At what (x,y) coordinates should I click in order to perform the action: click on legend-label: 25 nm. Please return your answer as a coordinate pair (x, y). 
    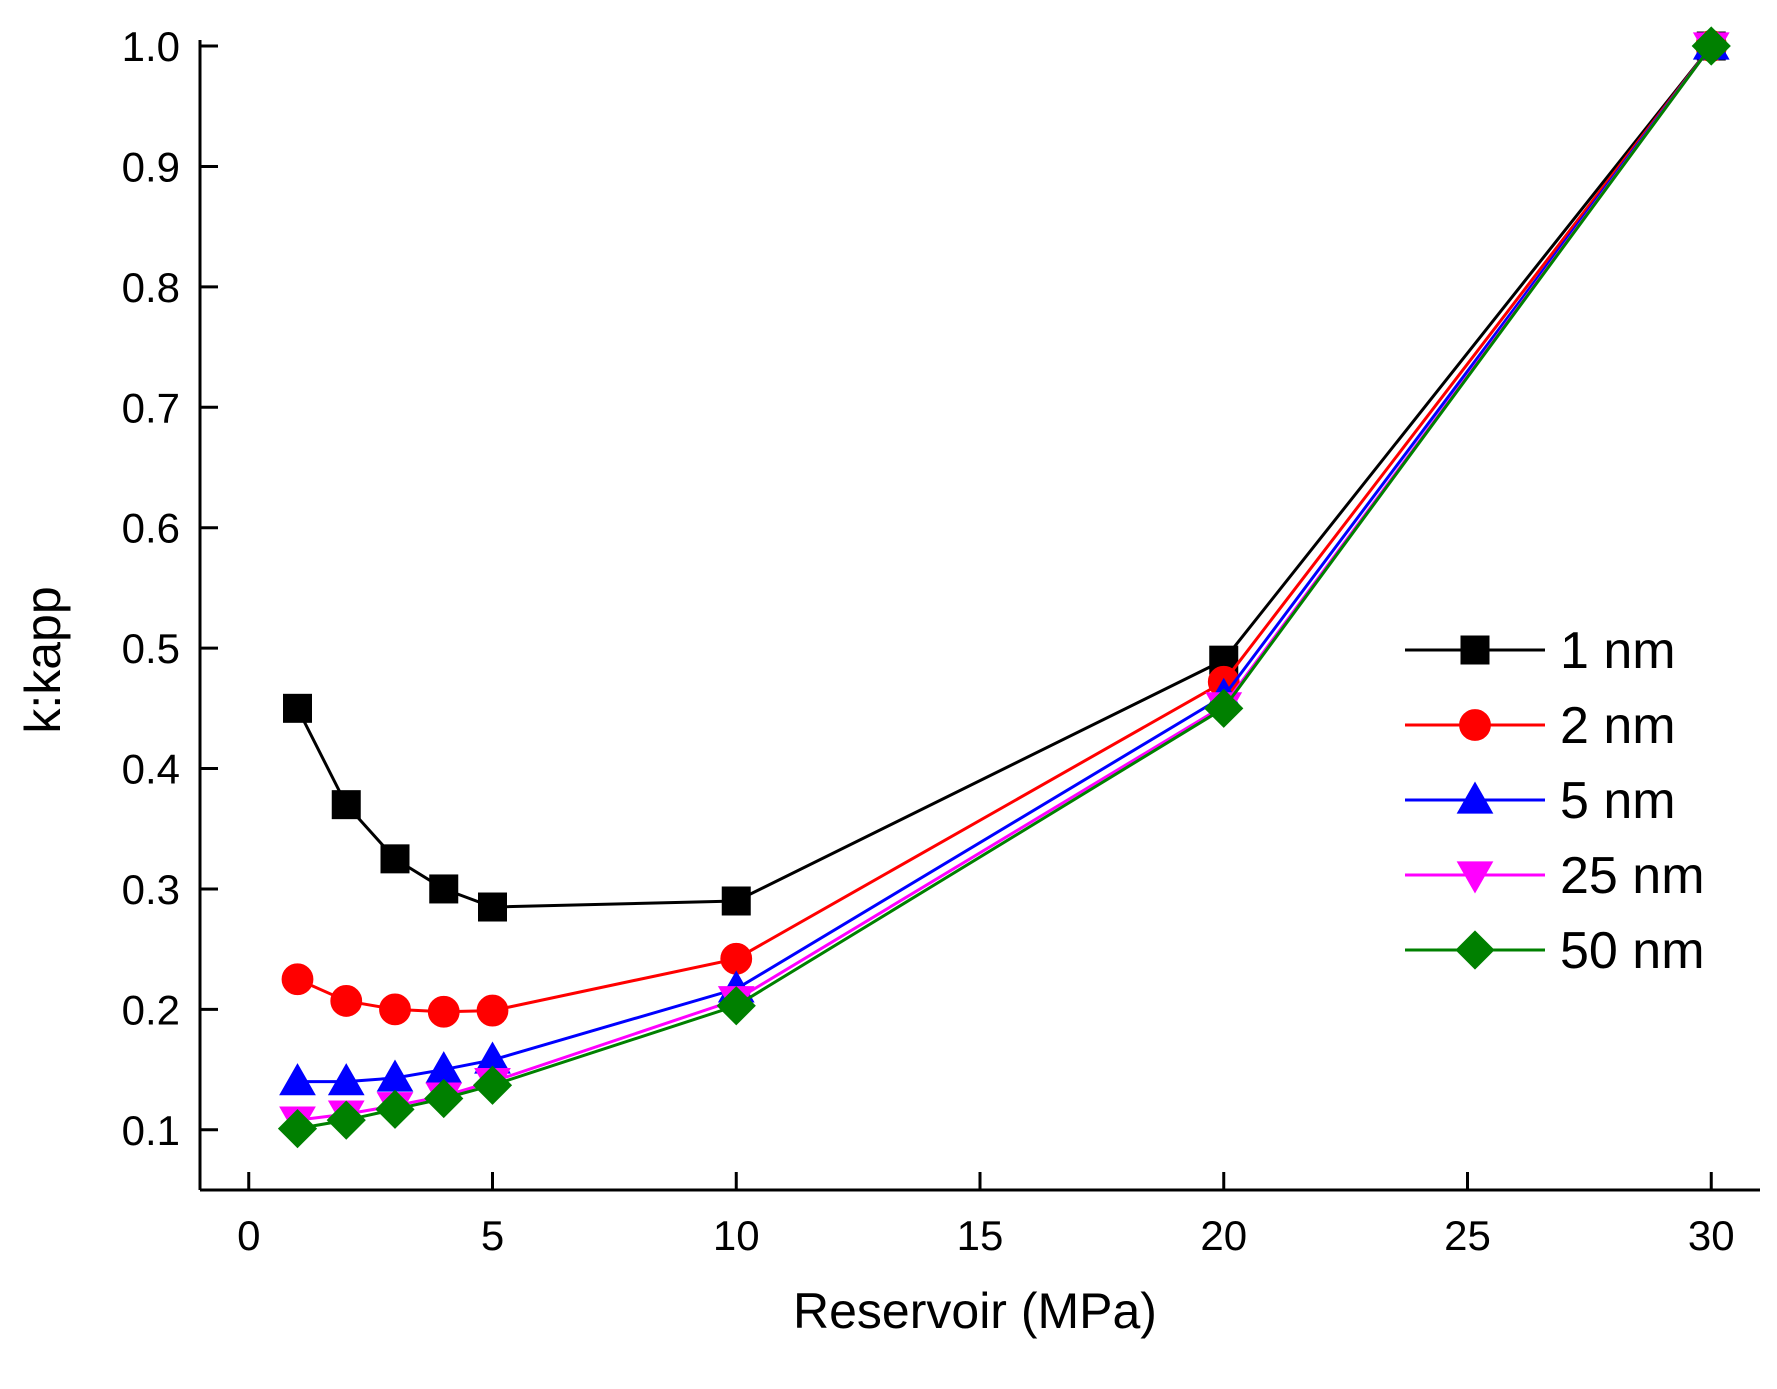
    Looking at the image, I should click on (1632, 876).